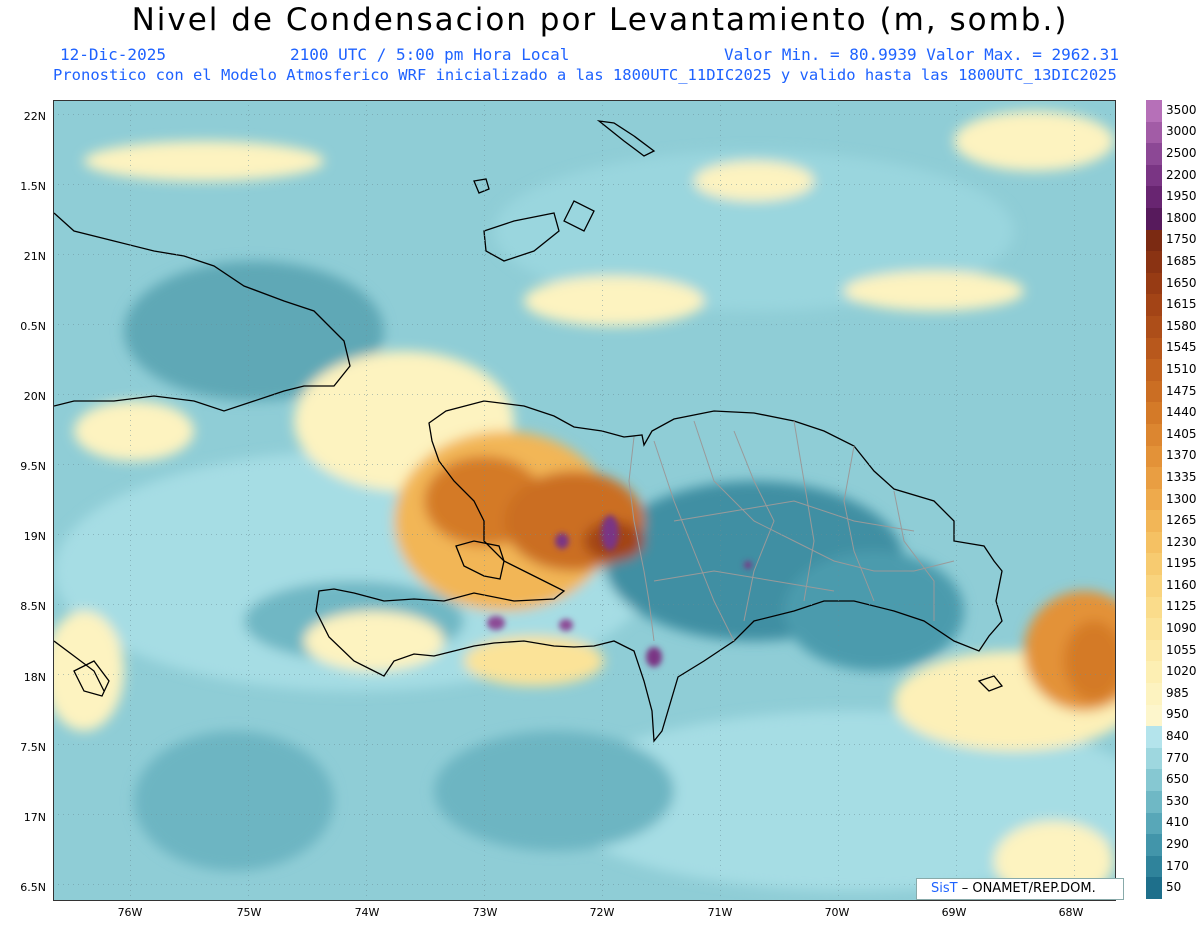 The height and width of the screenshot is (927, 1200). Describe the element at coordinates (33, 747) in the screenshot. I see `lat-label-17-5n: 7.5N` at that location.